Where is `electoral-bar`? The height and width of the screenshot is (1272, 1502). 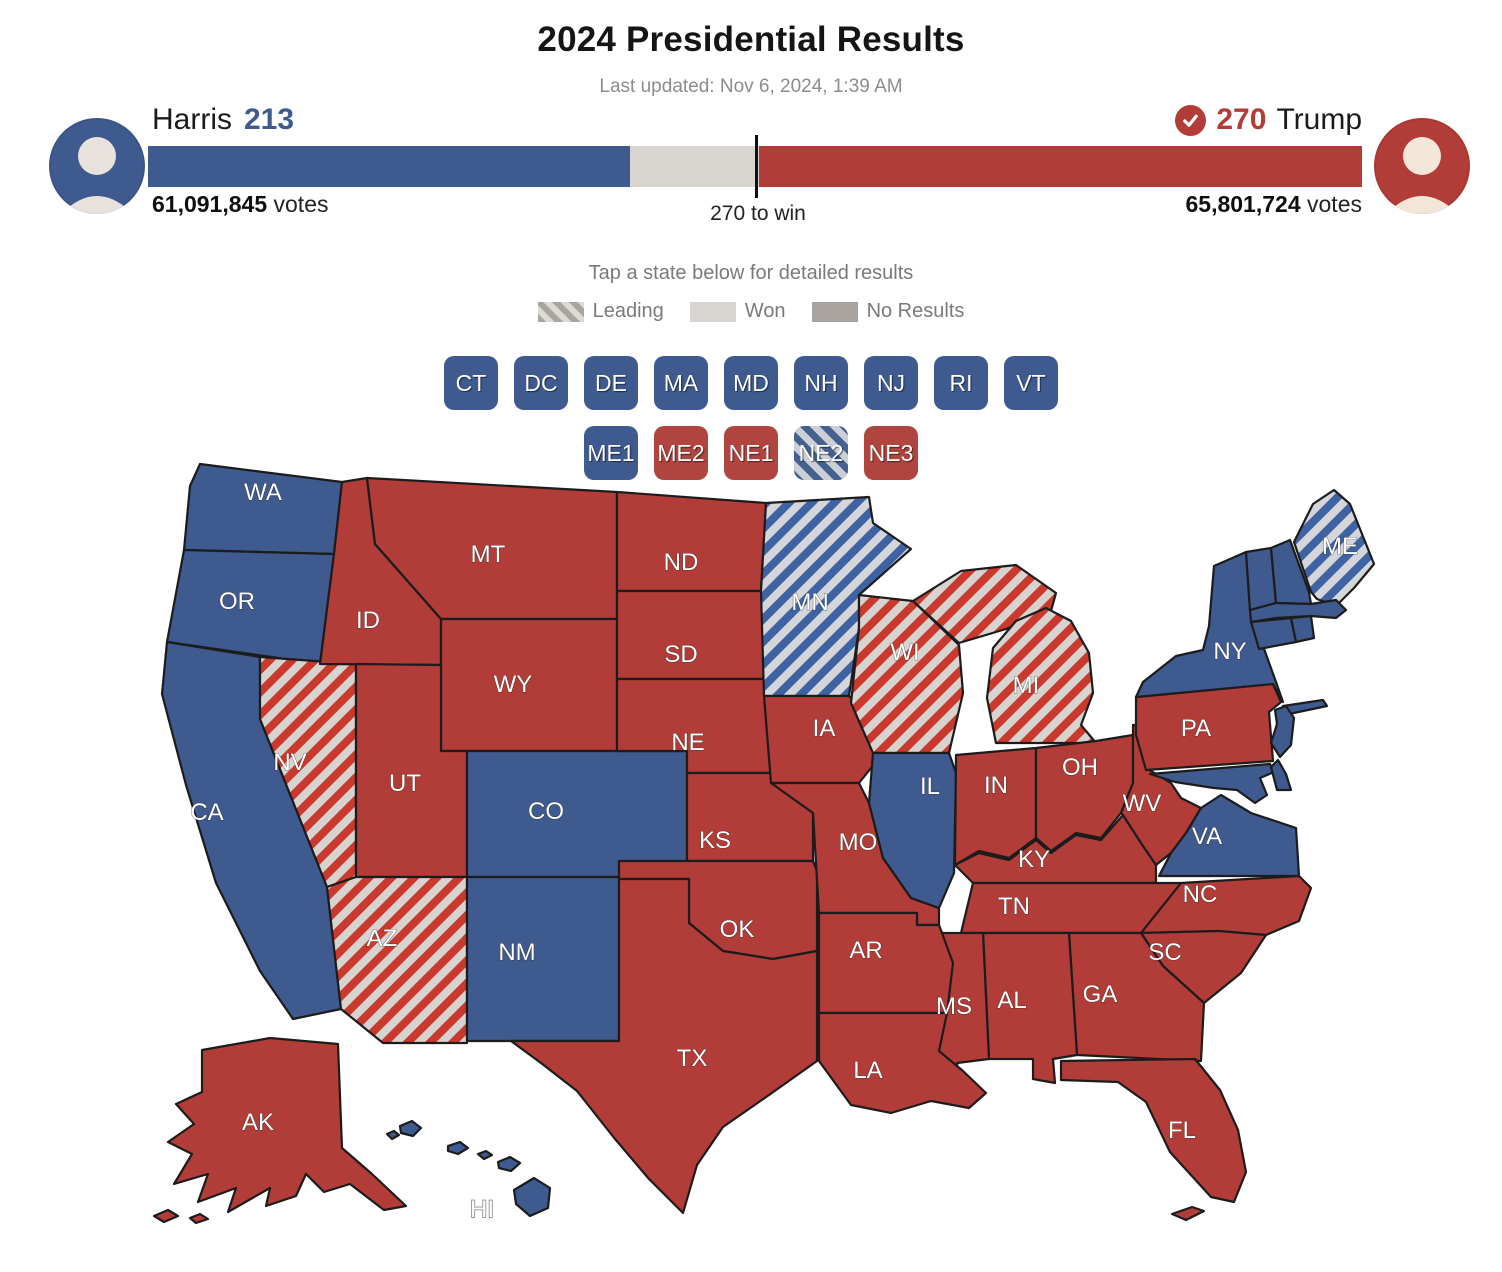 electoral-bar is located at coordinates (755, 166).